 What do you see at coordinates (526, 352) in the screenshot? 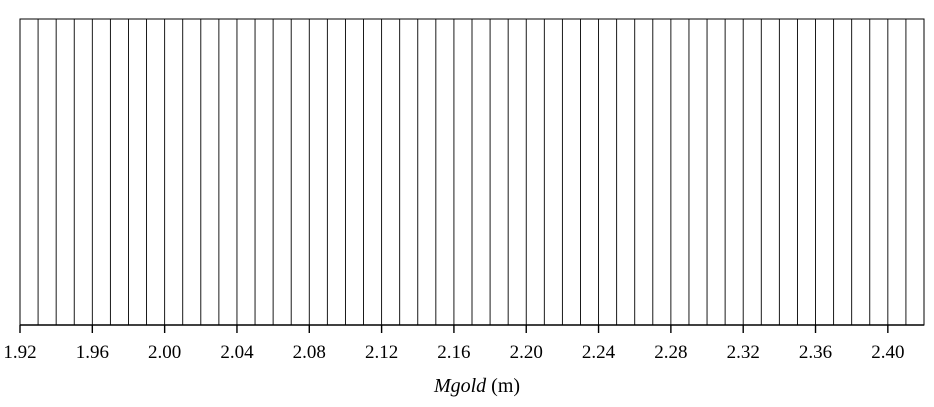
I see `x-tick-label: 2.20` at bounding box center [526, 352].